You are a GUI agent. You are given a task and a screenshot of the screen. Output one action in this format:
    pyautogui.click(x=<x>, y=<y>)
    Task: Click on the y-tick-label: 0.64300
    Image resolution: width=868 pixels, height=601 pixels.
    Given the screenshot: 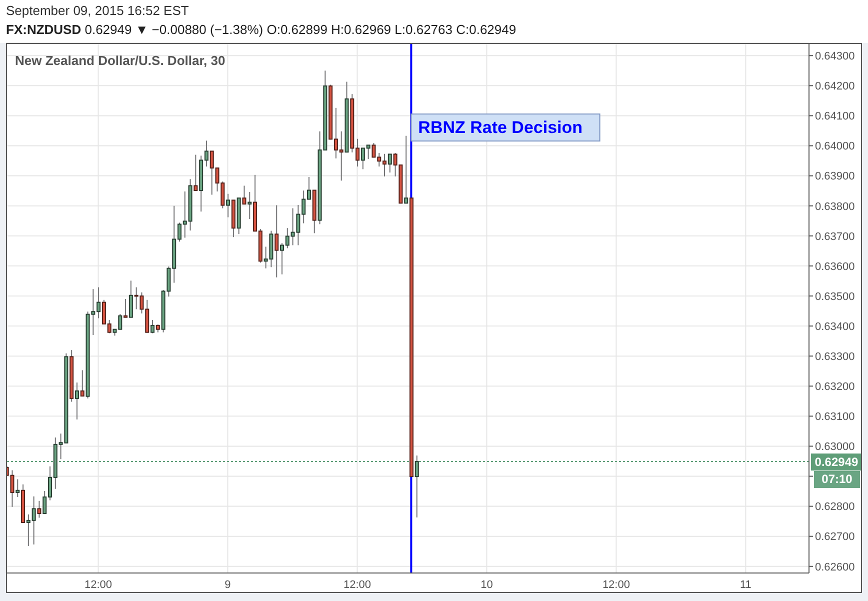 What is the action you would take?
    pyautogui.click(x=835, y=56)
    